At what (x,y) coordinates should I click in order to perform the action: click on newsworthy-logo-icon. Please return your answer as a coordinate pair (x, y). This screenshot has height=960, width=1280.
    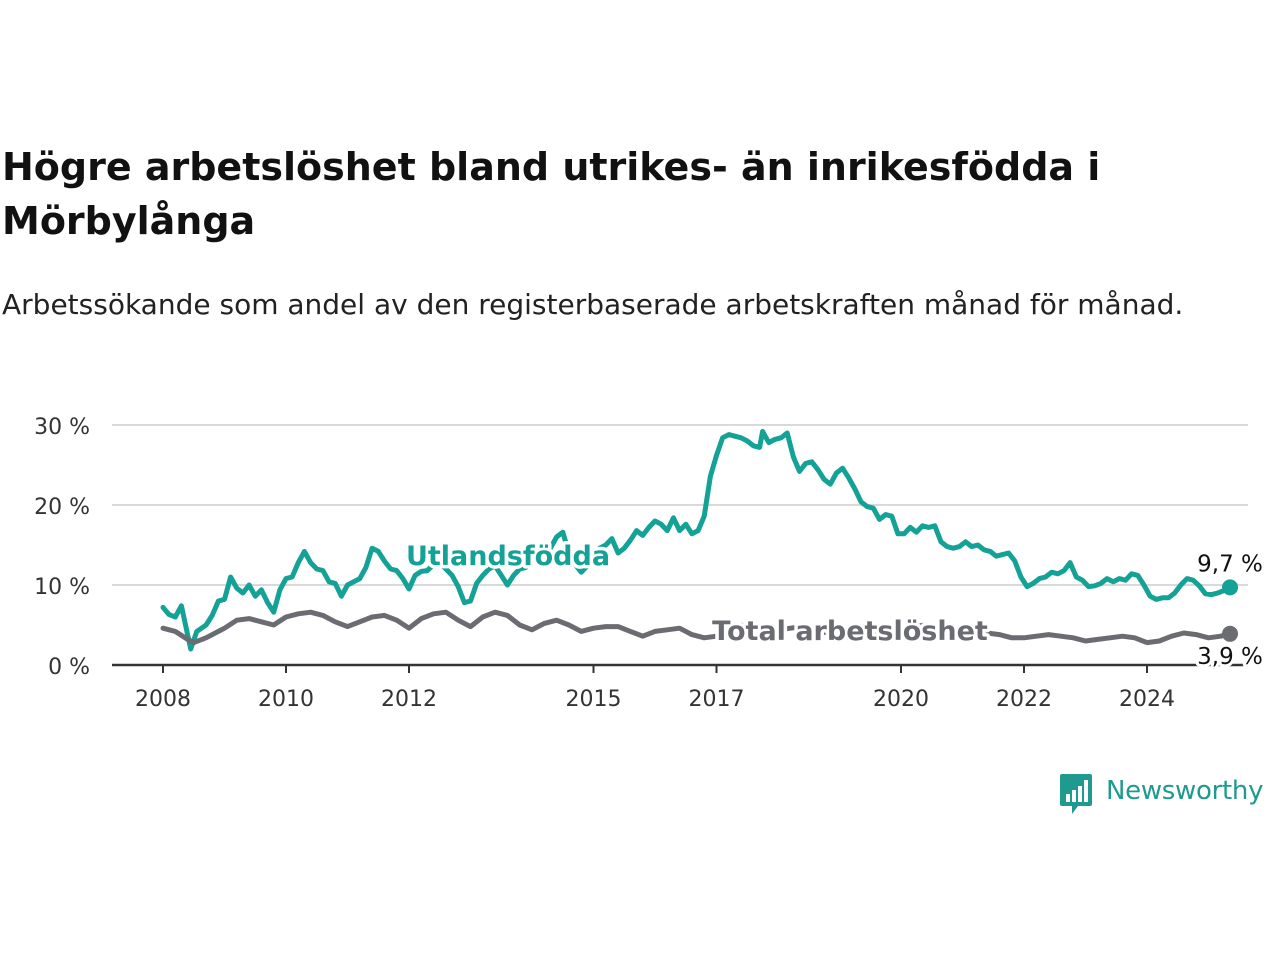
    Looking at the image, I should click on (1076, 794).